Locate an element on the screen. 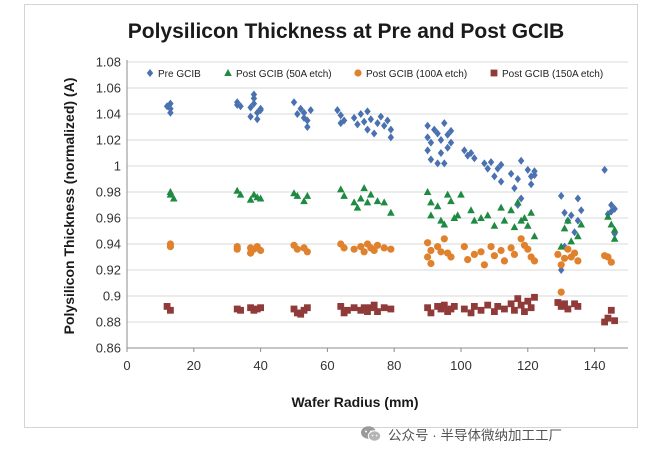 The image size is (660, 461). y-tick-label: 1.06 is located at coordinates (108, 88).